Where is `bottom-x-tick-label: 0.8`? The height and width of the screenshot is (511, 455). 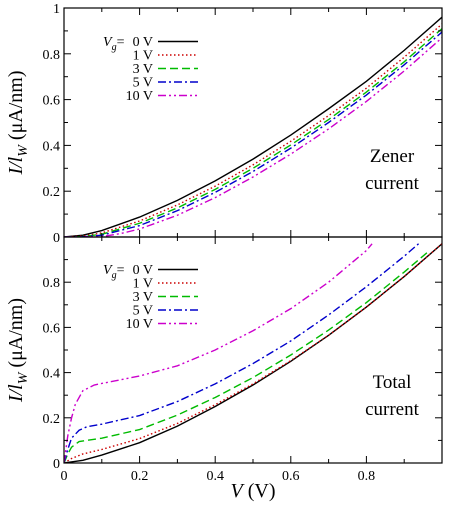
bottom-x-tick-label: 0.8 is located at coordinates (367, 476).